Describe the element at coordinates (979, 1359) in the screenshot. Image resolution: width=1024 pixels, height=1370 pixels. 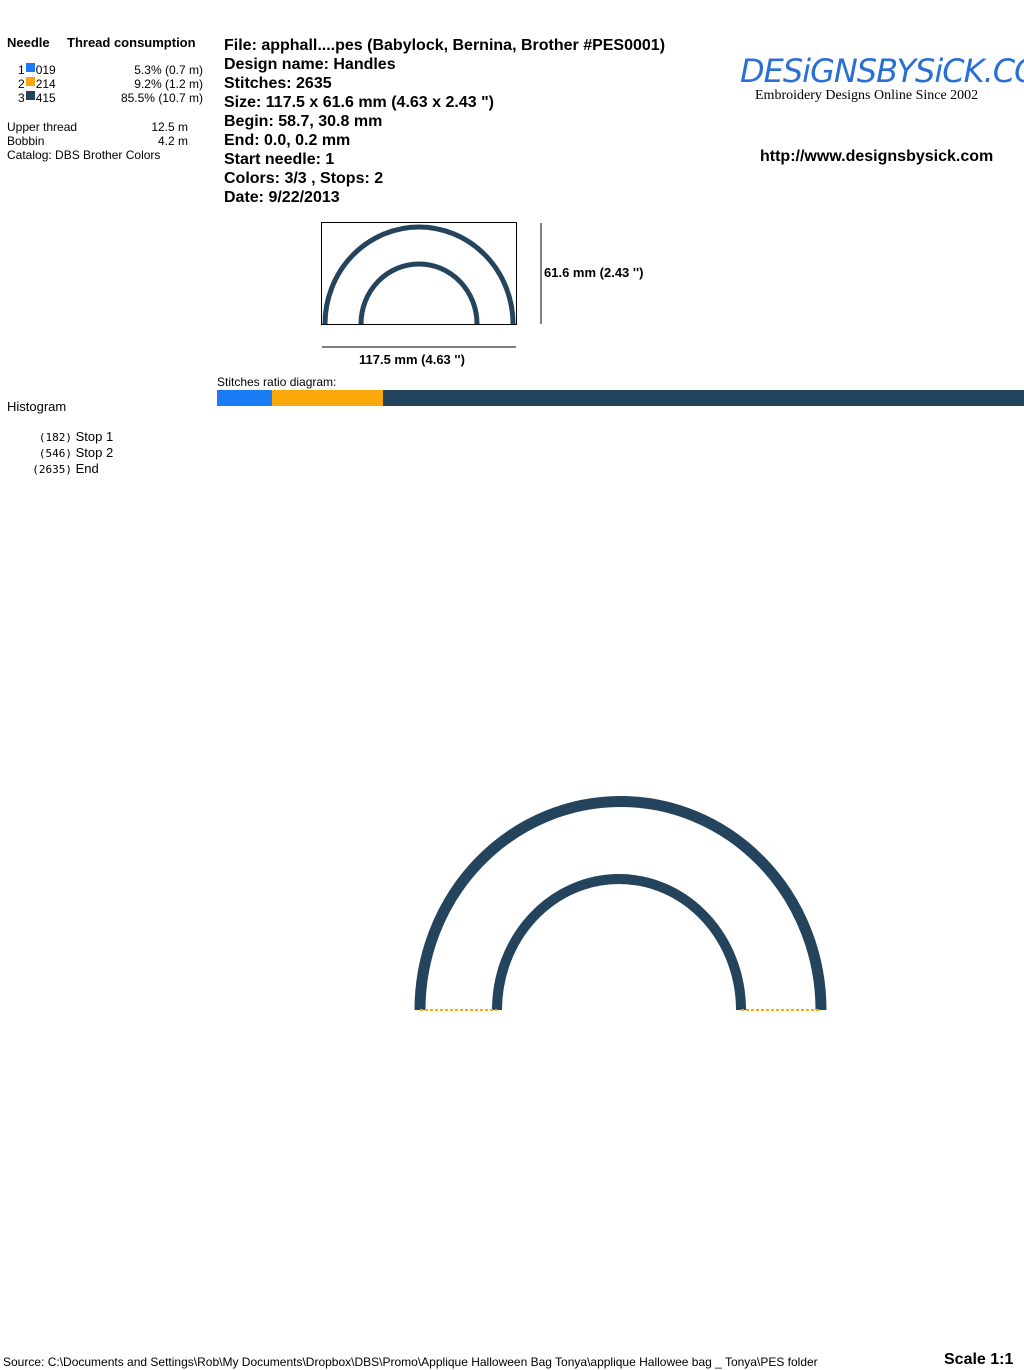
I see `scale-label: Scale 1:1` at that location.